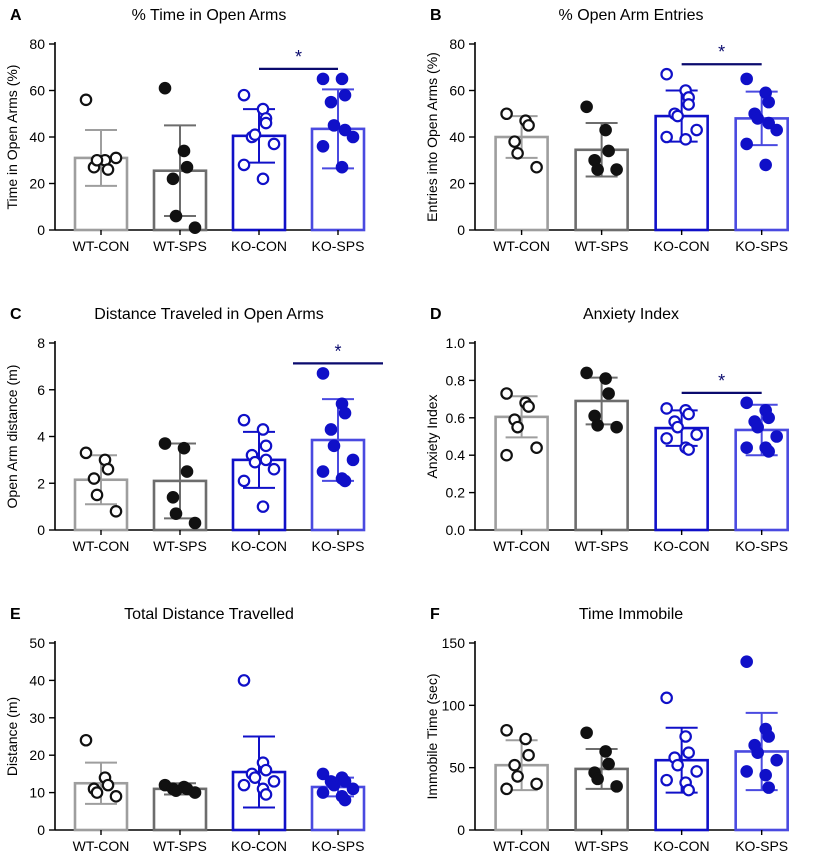 This screenshot has height=865, width=835. Describe the element at coordinates (16, 15) in the screenshot. I see `panel-label-a: A` at that location.